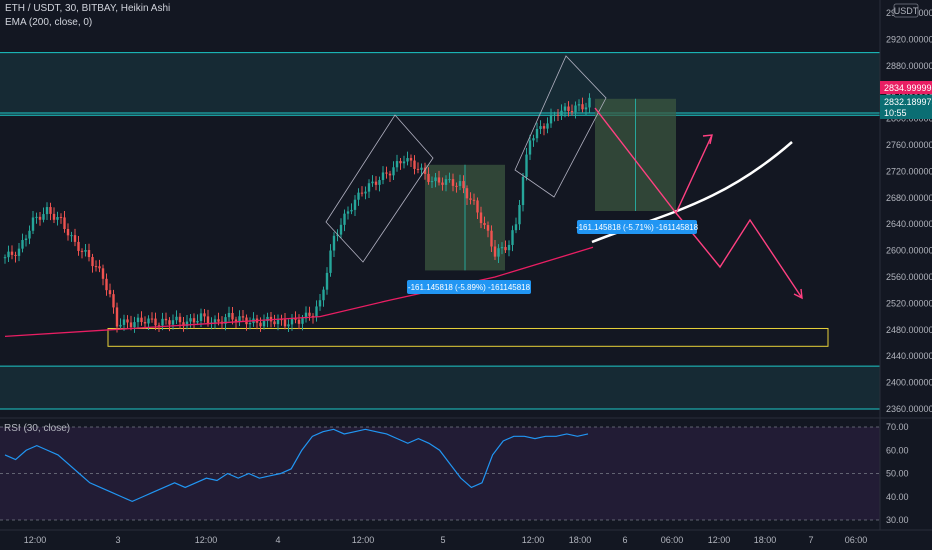 The image size is (932, 550). What do you see at coordinates (909, 39) in the screenshot?
I see `y-tick-label: 2920.000000` at bounding box center [909, 39].